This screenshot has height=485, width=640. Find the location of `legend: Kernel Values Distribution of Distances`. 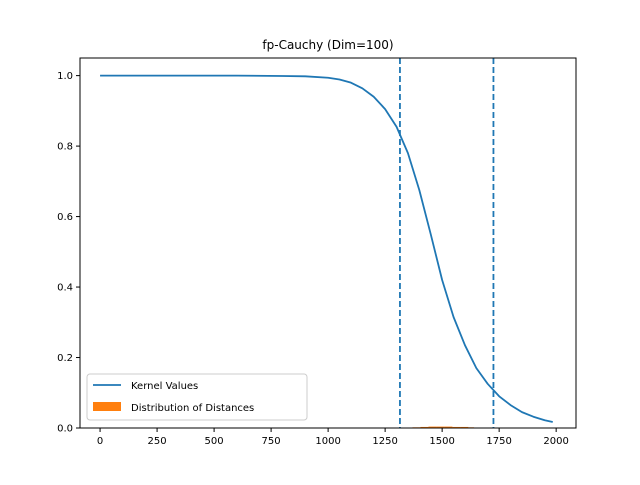

legend: Kernel Values Distribution of Distances is located at coordinates (197, 397).